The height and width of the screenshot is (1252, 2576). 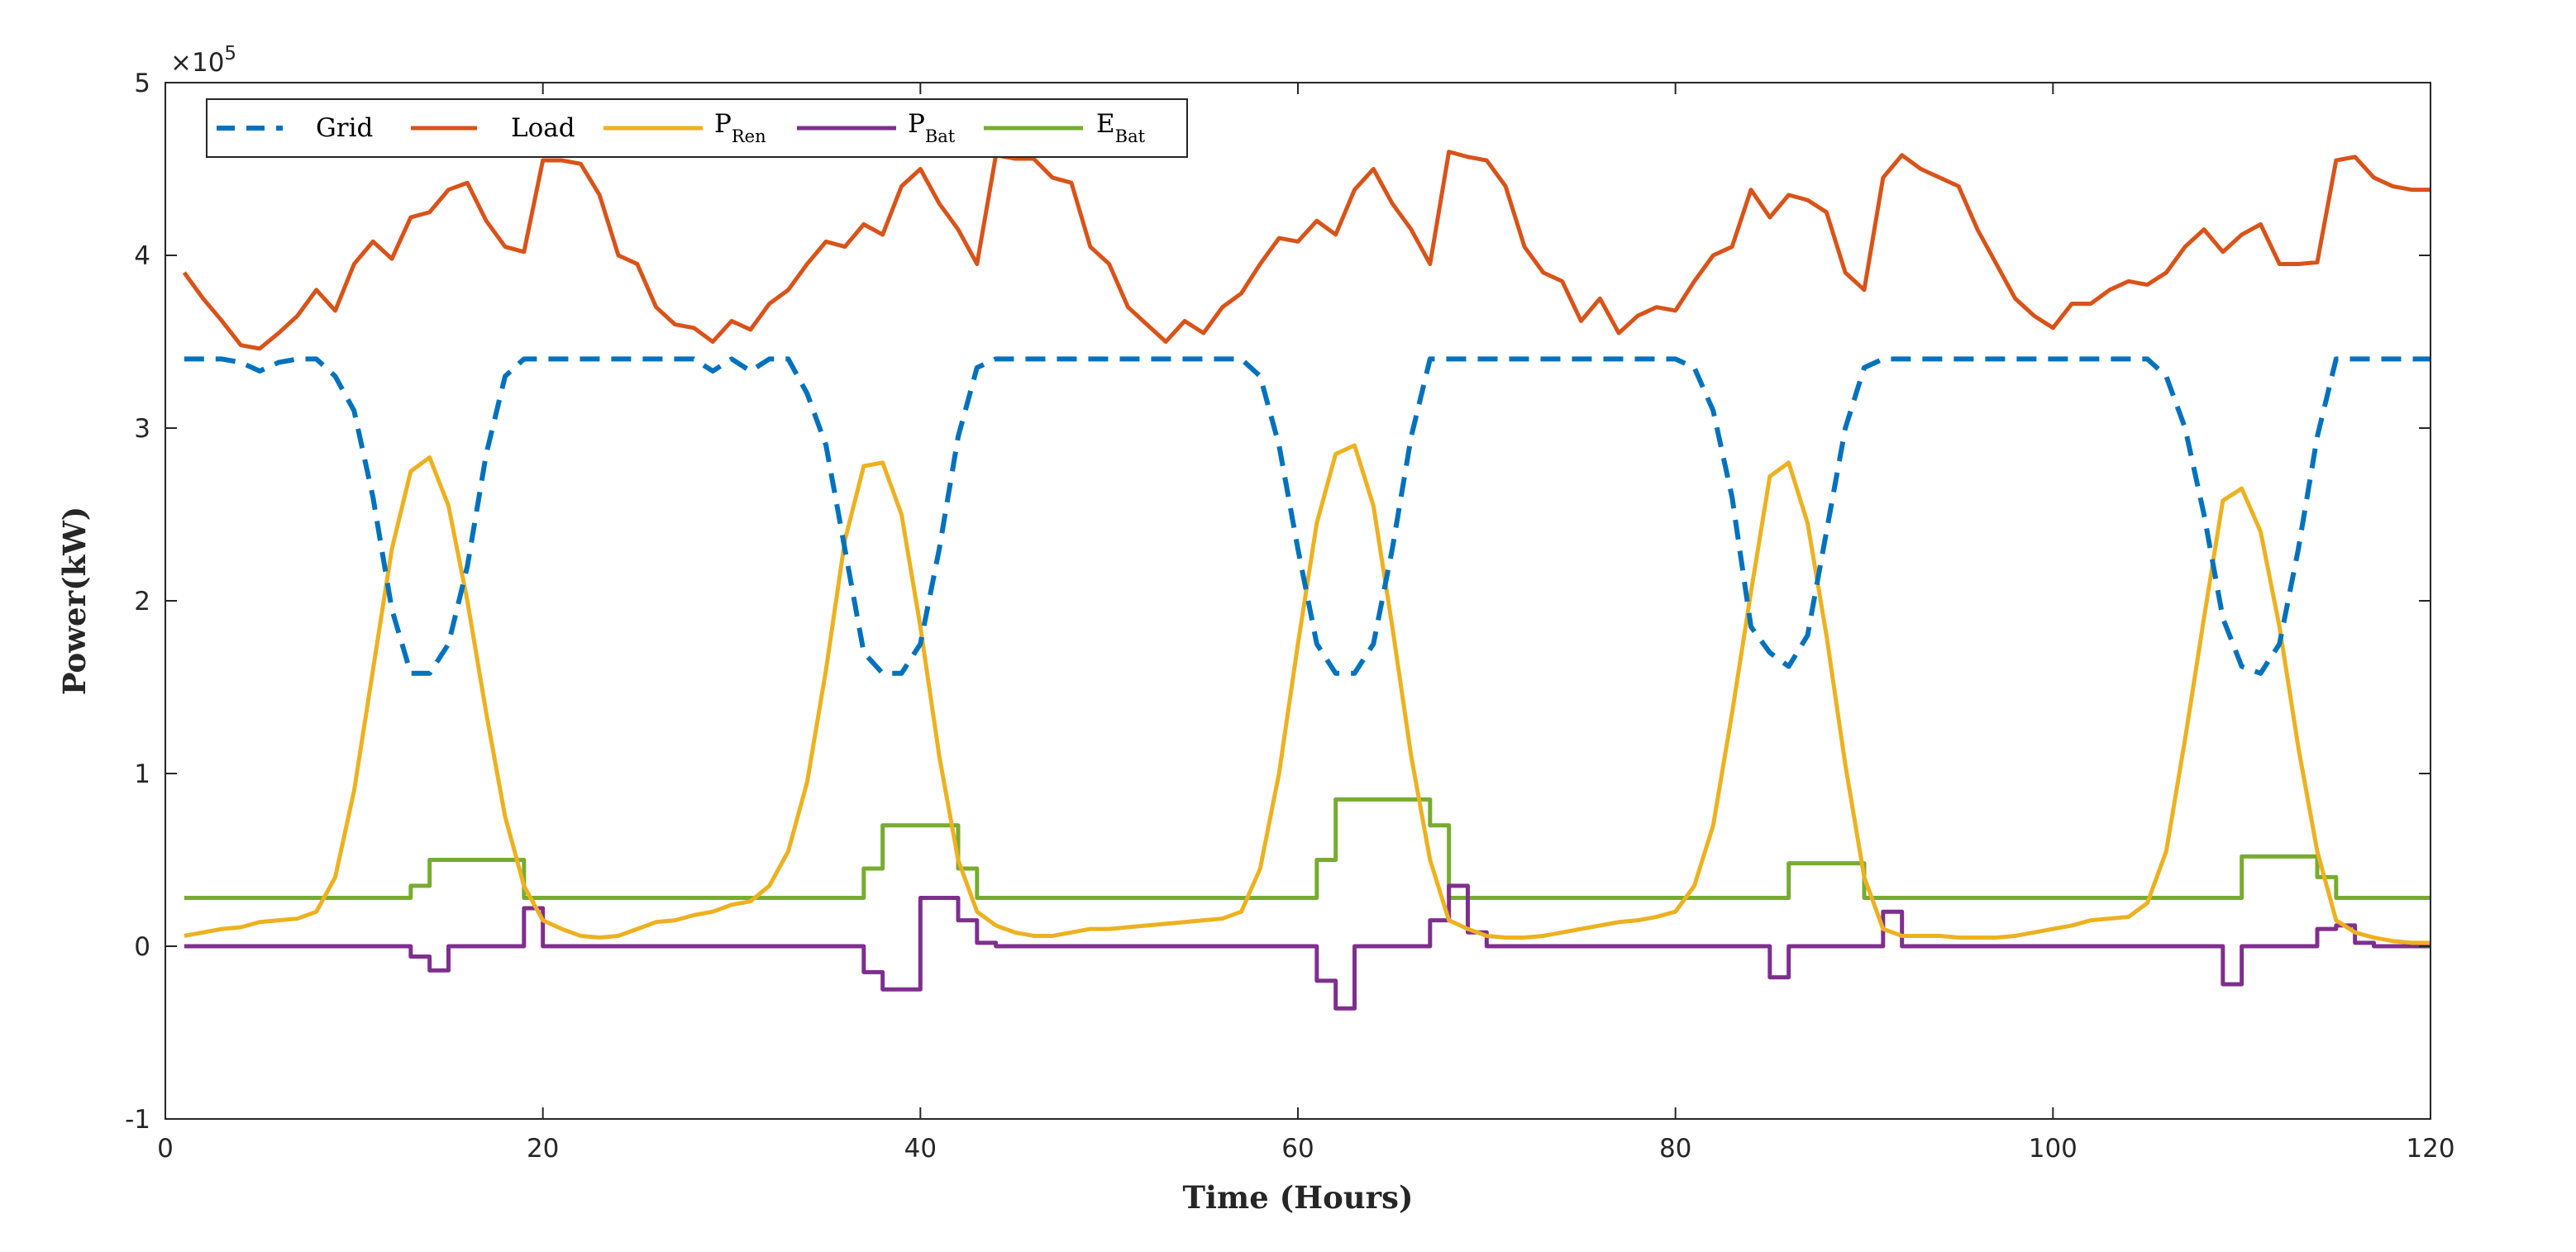 What do you see at coordinates (493, 128) in the screenshot?
I see `legend-item-load: Load` at bounding box center [493, 128].